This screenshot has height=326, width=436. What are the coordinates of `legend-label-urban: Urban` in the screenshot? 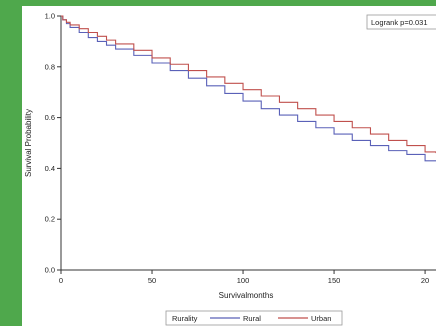 It's located at (321, 318).